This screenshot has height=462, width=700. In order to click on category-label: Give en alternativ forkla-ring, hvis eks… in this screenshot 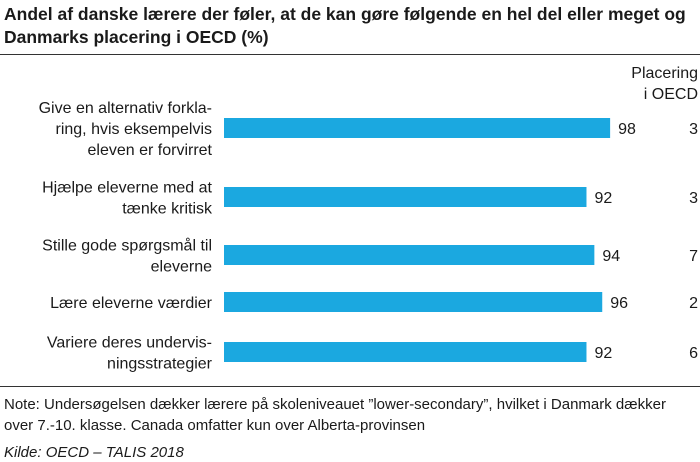, I will do `click(126, 129)`.